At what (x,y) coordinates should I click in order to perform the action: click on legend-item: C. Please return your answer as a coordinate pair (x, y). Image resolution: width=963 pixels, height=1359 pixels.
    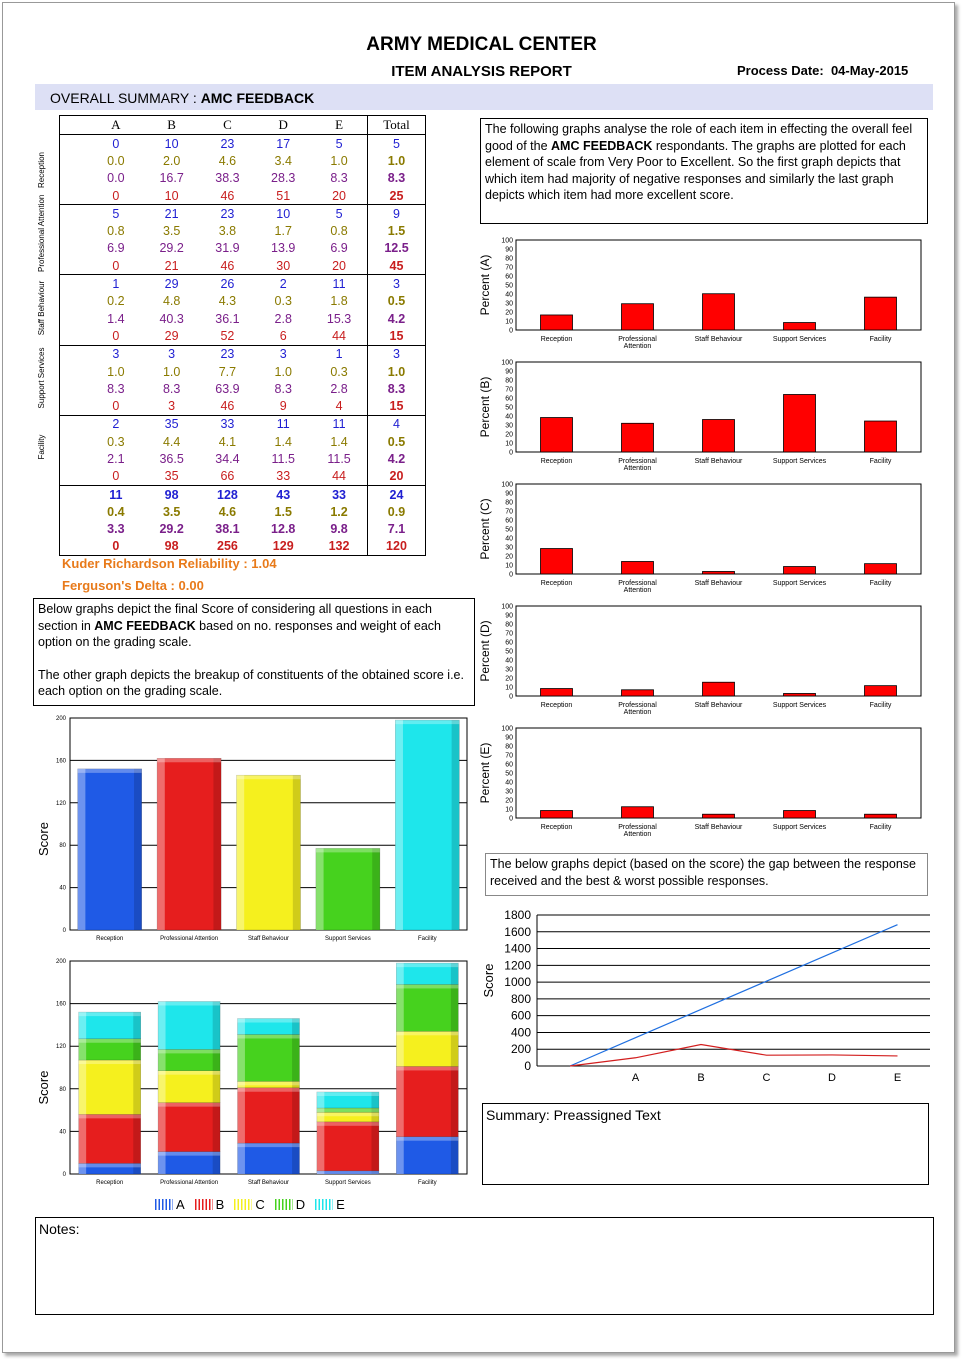
    Looking at the image, I should click on (249, 1204).